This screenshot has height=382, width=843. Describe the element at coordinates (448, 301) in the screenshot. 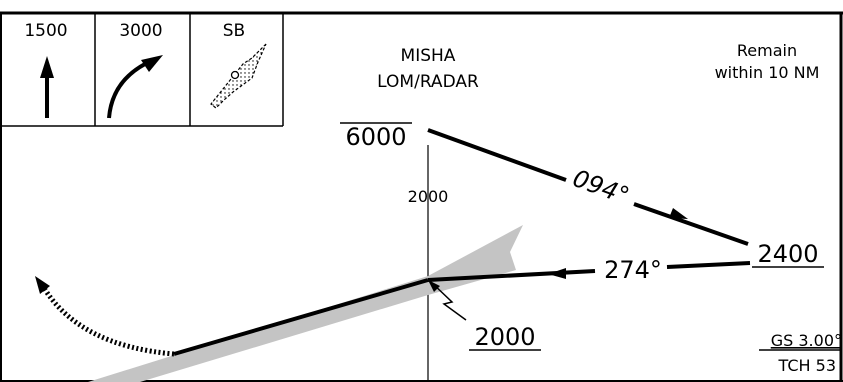

I see `glideslope-intercept-icon` at that location.